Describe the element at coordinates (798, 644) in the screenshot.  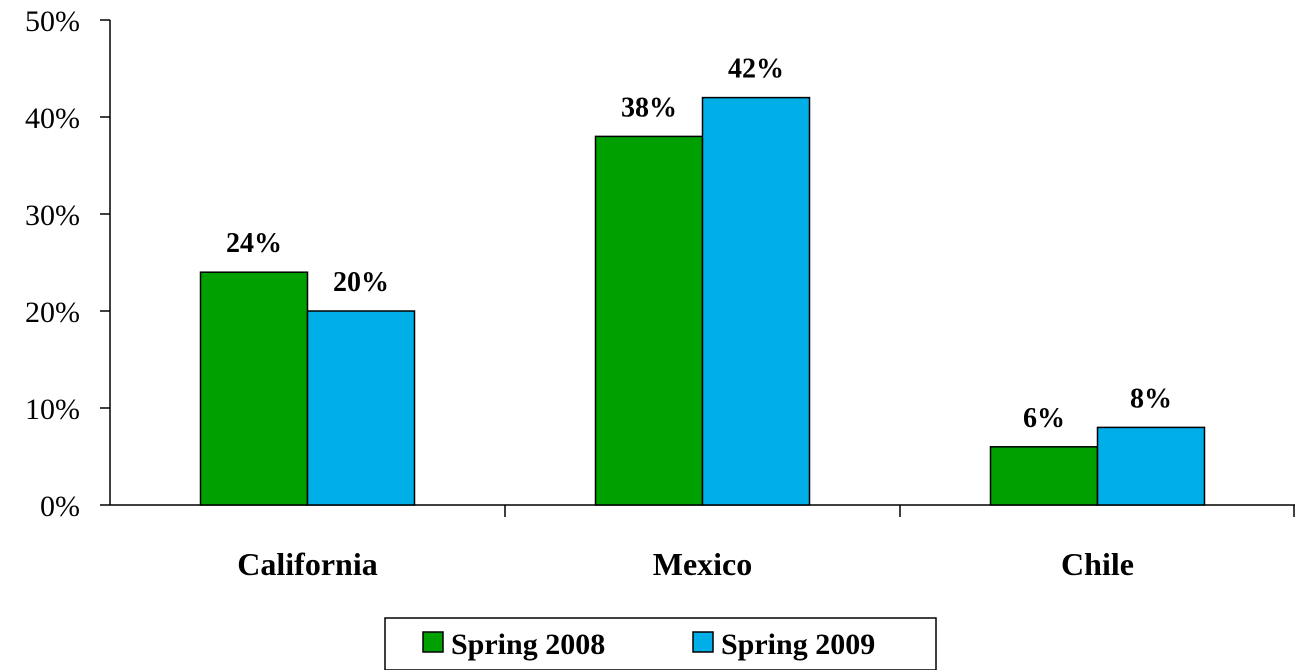
I see `legend-label: Spring 2009` at that location.